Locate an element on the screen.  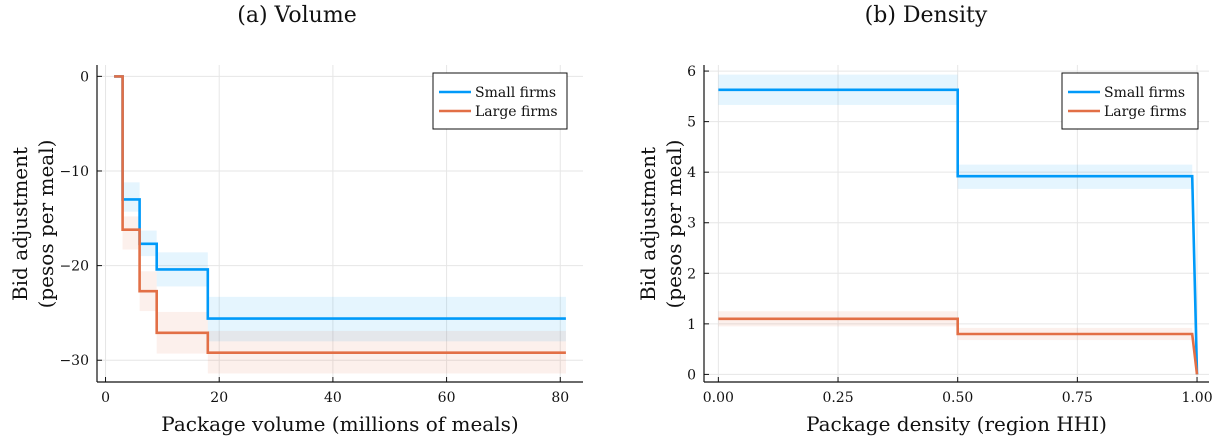
x-axis-label: Package density (region HHI) is located at coordinates (956, 424).